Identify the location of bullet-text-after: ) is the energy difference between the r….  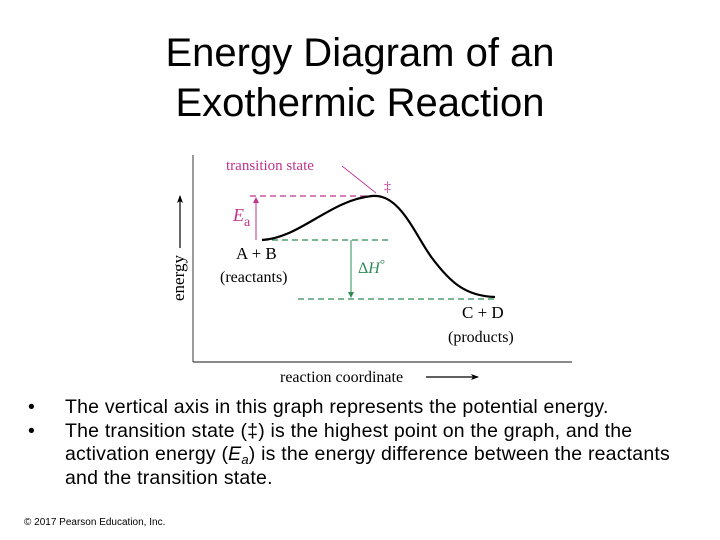
(367, 466).